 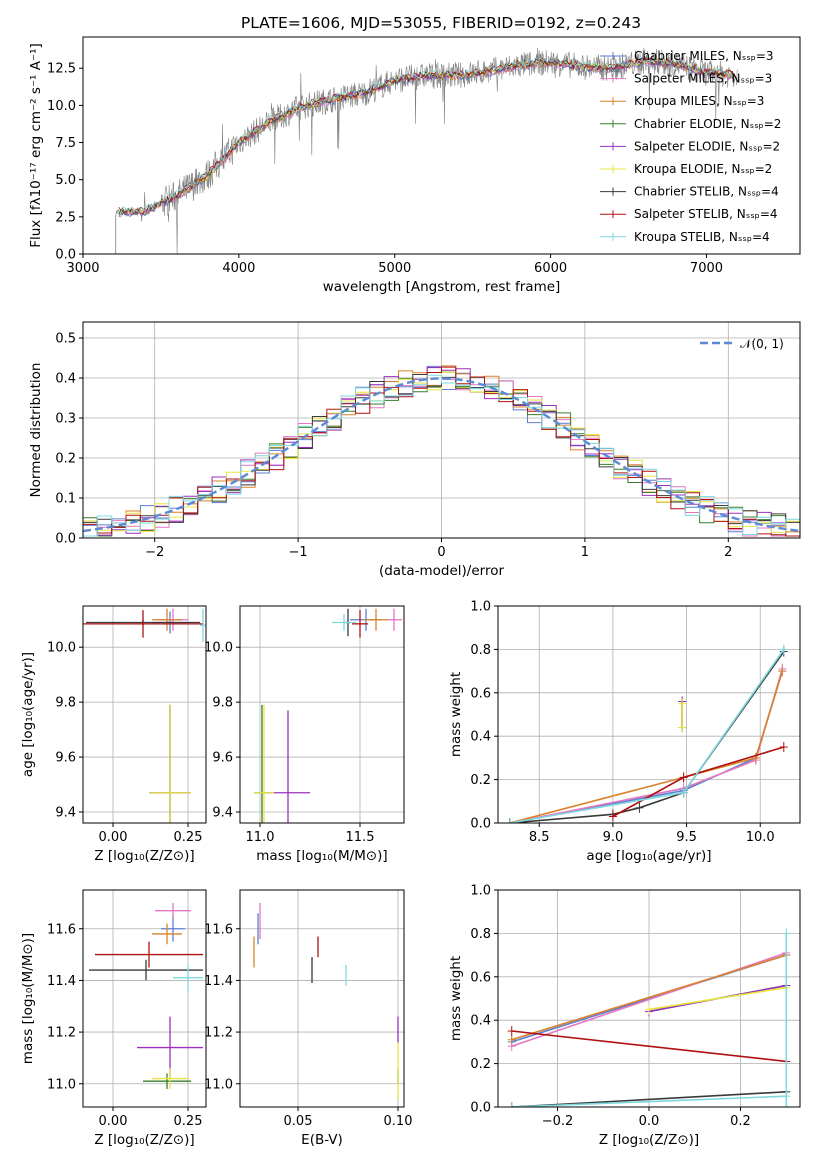 I want to click on y-tick-label: 0.3, so click(x=65, y=419).